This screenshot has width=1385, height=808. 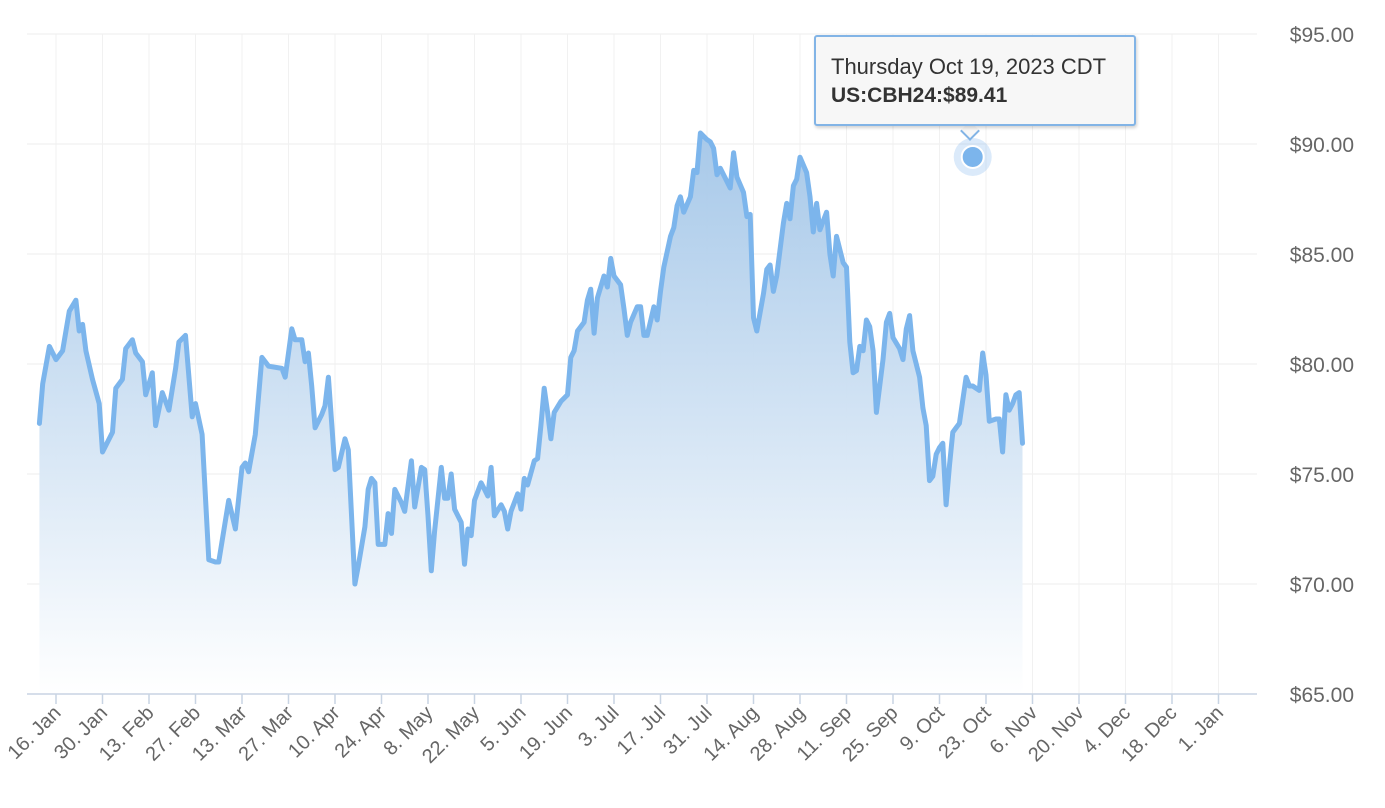 What do you see at coordinates (546, 733) in the screenshot?
I see `x-tick-label: 19. Jun` at bounding box center [546, 733].